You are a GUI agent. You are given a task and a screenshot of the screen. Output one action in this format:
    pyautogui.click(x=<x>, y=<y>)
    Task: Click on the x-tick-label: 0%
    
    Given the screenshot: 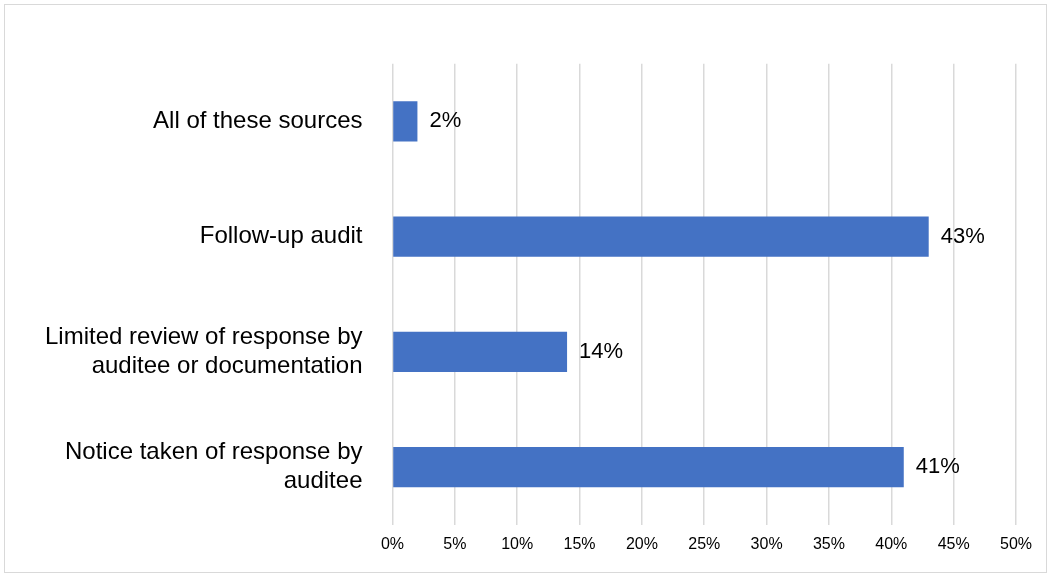 What is the action you would take?
    pyautogui.click(x=392, y=543)
    